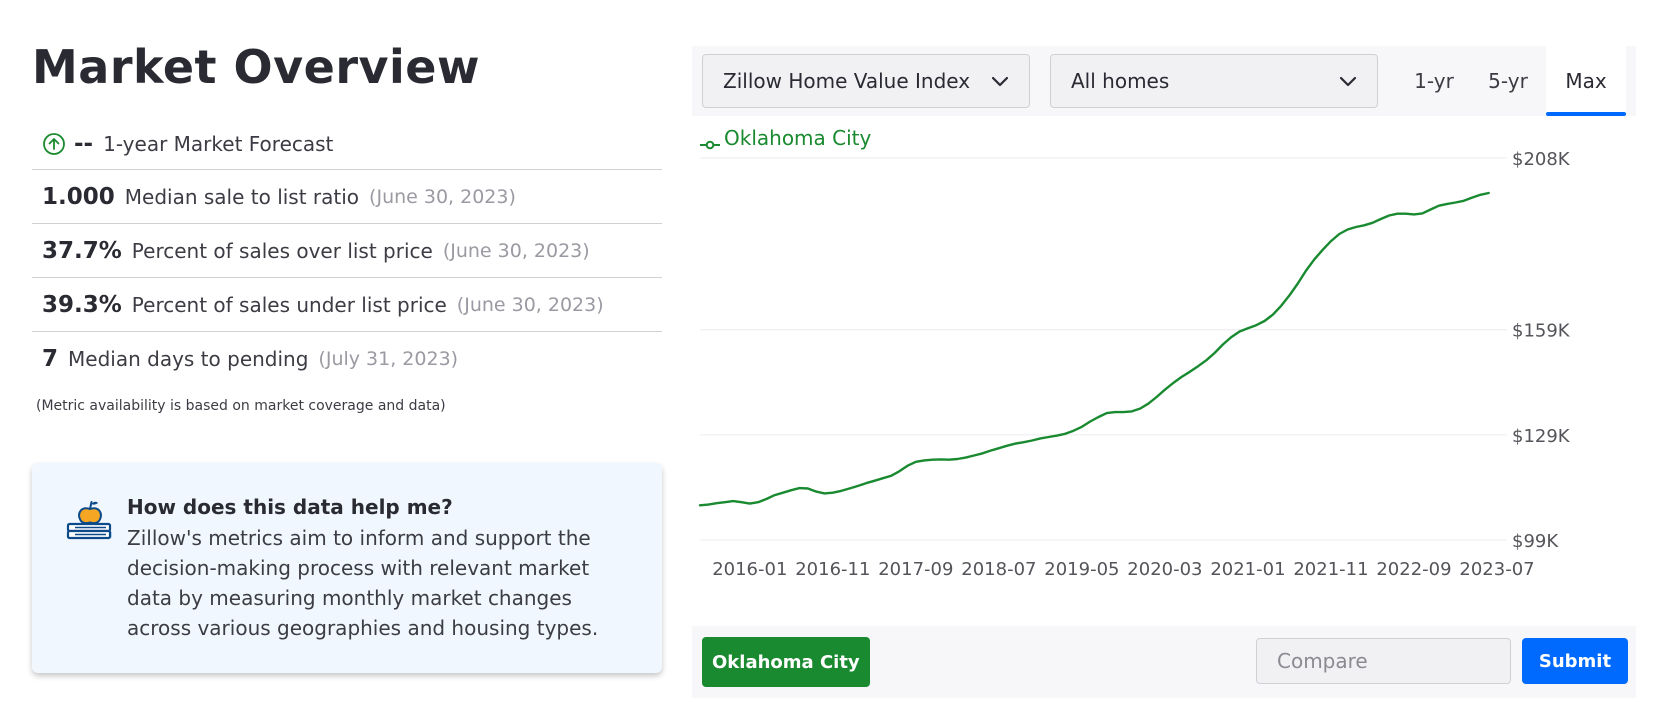  Describe the element at coordinates (832, 569) in the screenshot. I see `x-tick-label: 2016-11` at that location.